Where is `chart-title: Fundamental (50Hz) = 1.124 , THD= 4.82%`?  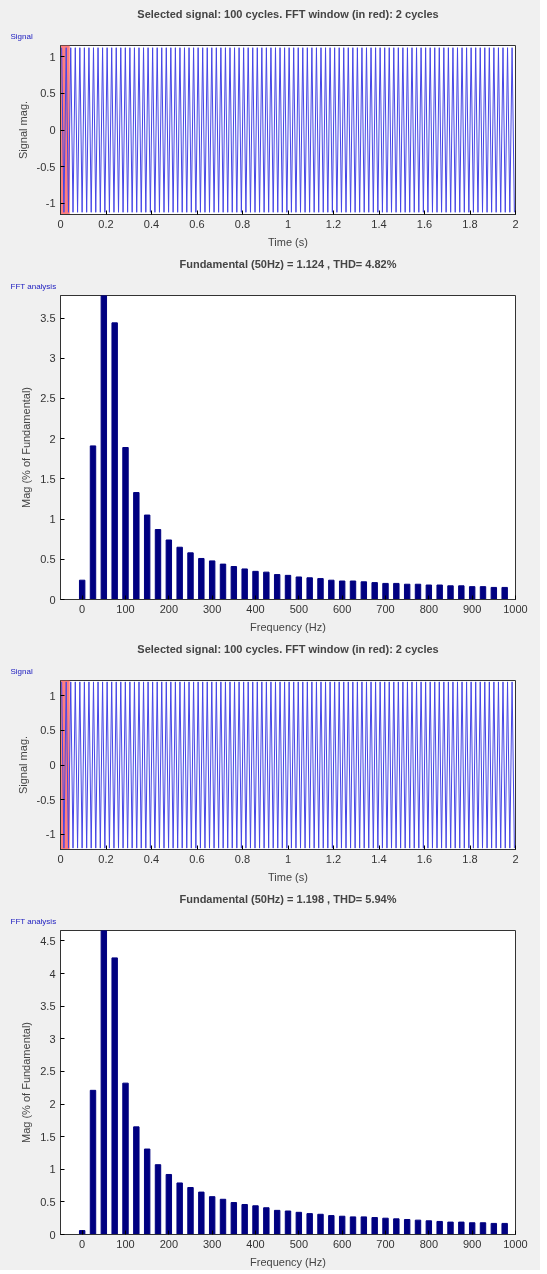 chart-title: Fundamental (50Hz) = 1.124 , THD= 4.82% is located at coordinates (288, 263).